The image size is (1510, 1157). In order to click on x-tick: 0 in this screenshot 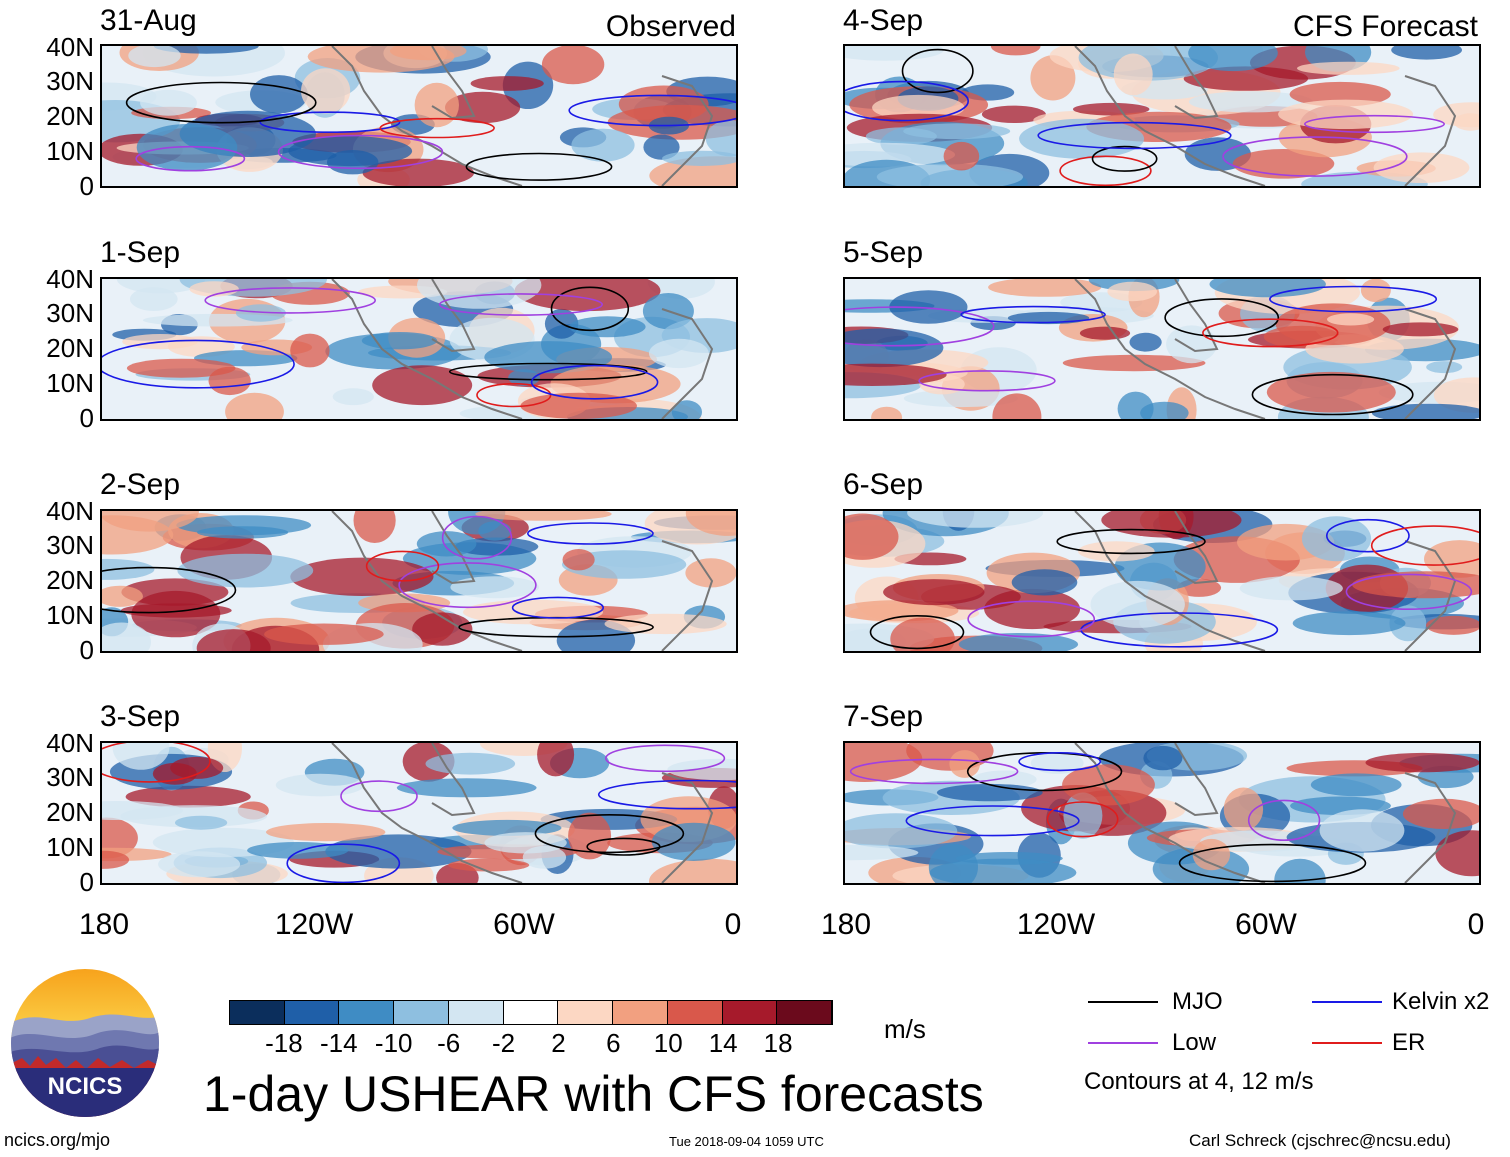, I will do `click(1476, 924)`.